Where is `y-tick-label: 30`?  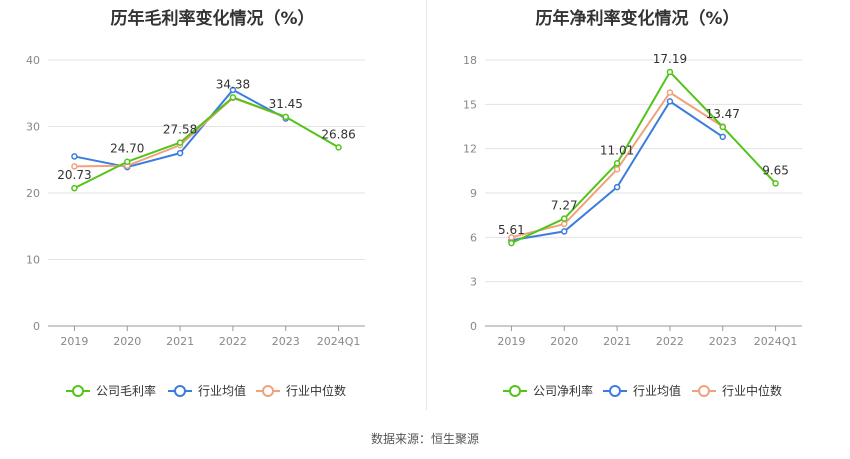
y-tick-label: 30 is located at coordinates (33, 127).